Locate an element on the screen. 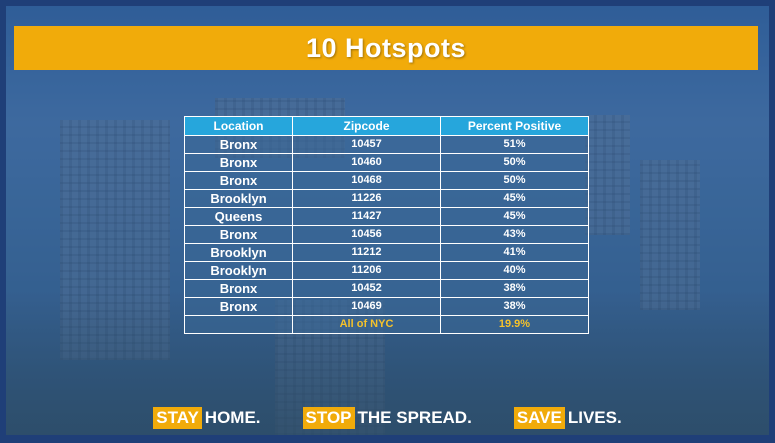 The width and height of the screenshot is (775, 443). table-row: Queens 11427 45% is located at coordinates (386, 216).